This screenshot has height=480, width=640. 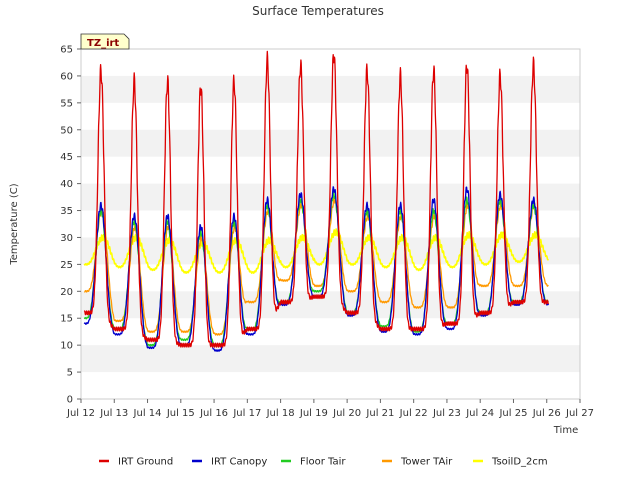 I want to click on y-tick-label: 0, so click(x=70, y=400).